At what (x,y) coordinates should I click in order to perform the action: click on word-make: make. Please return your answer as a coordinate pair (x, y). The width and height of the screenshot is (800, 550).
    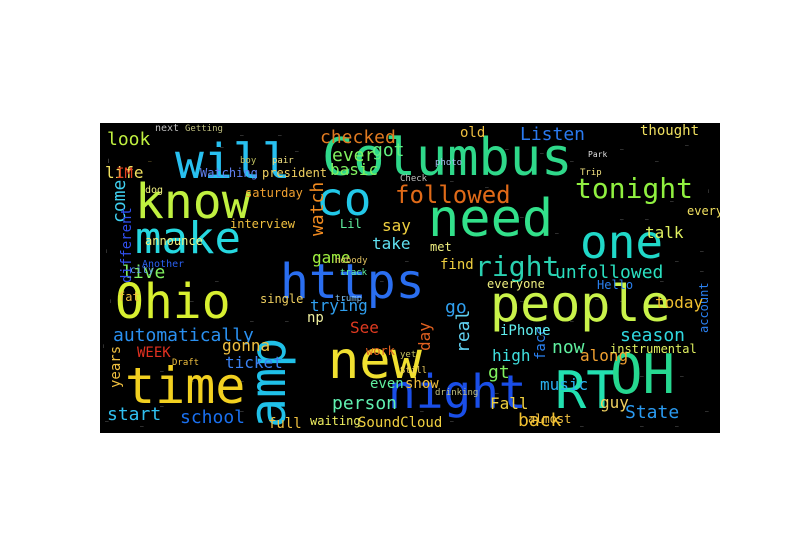
    Looking at the image, I should click on (188, 238).